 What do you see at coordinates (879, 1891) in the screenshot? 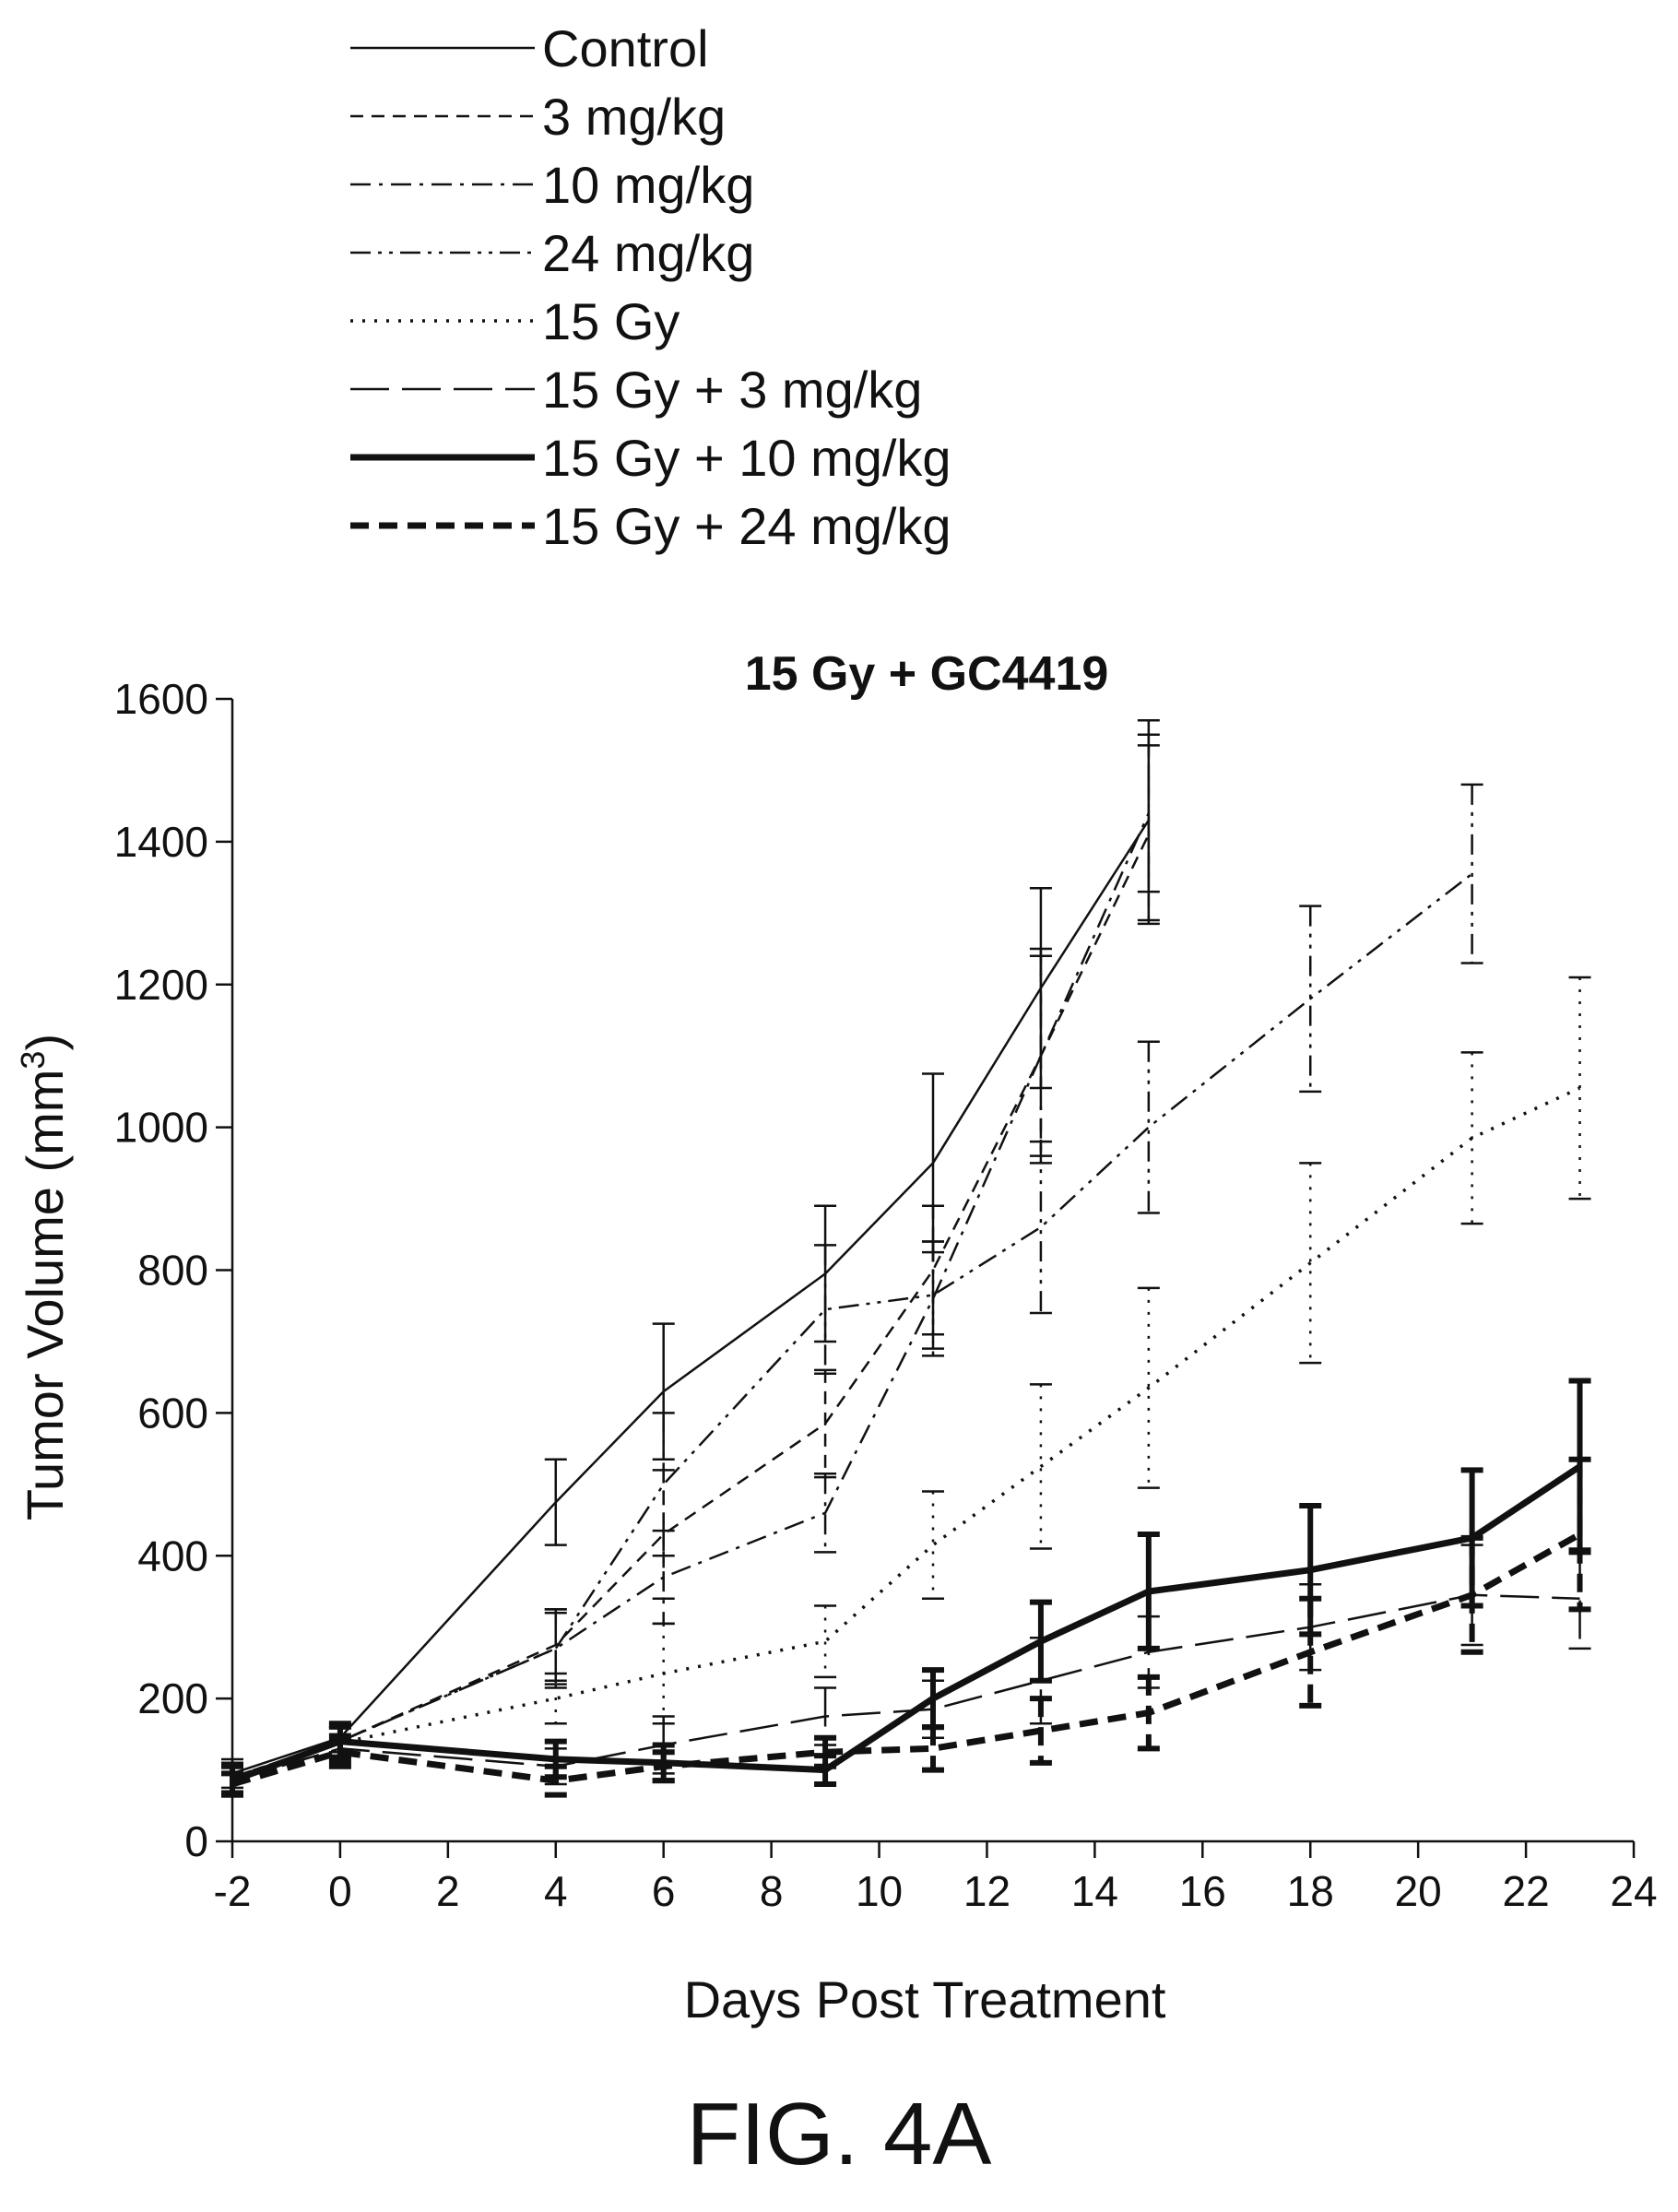
I see `x-tick-label: 10` at bounding box center [879, 1891].